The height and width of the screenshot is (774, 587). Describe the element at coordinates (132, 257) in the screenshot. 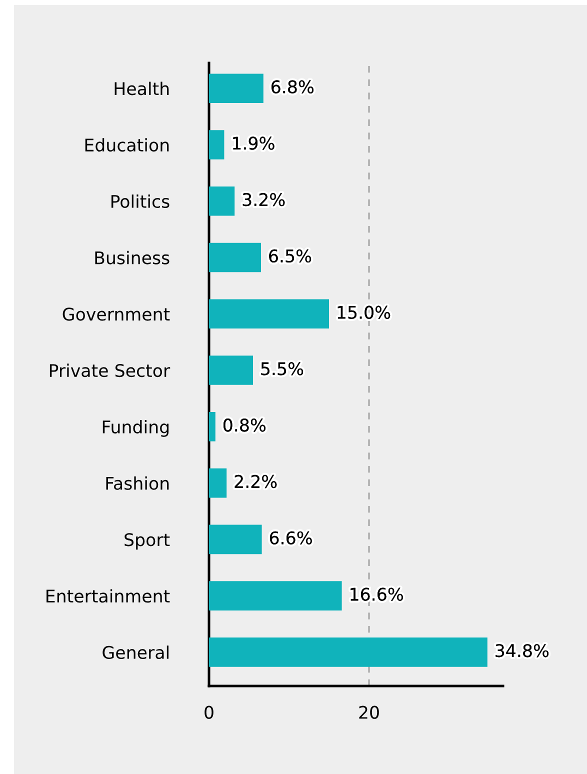

I see `y-tick-label: Business` at that location.